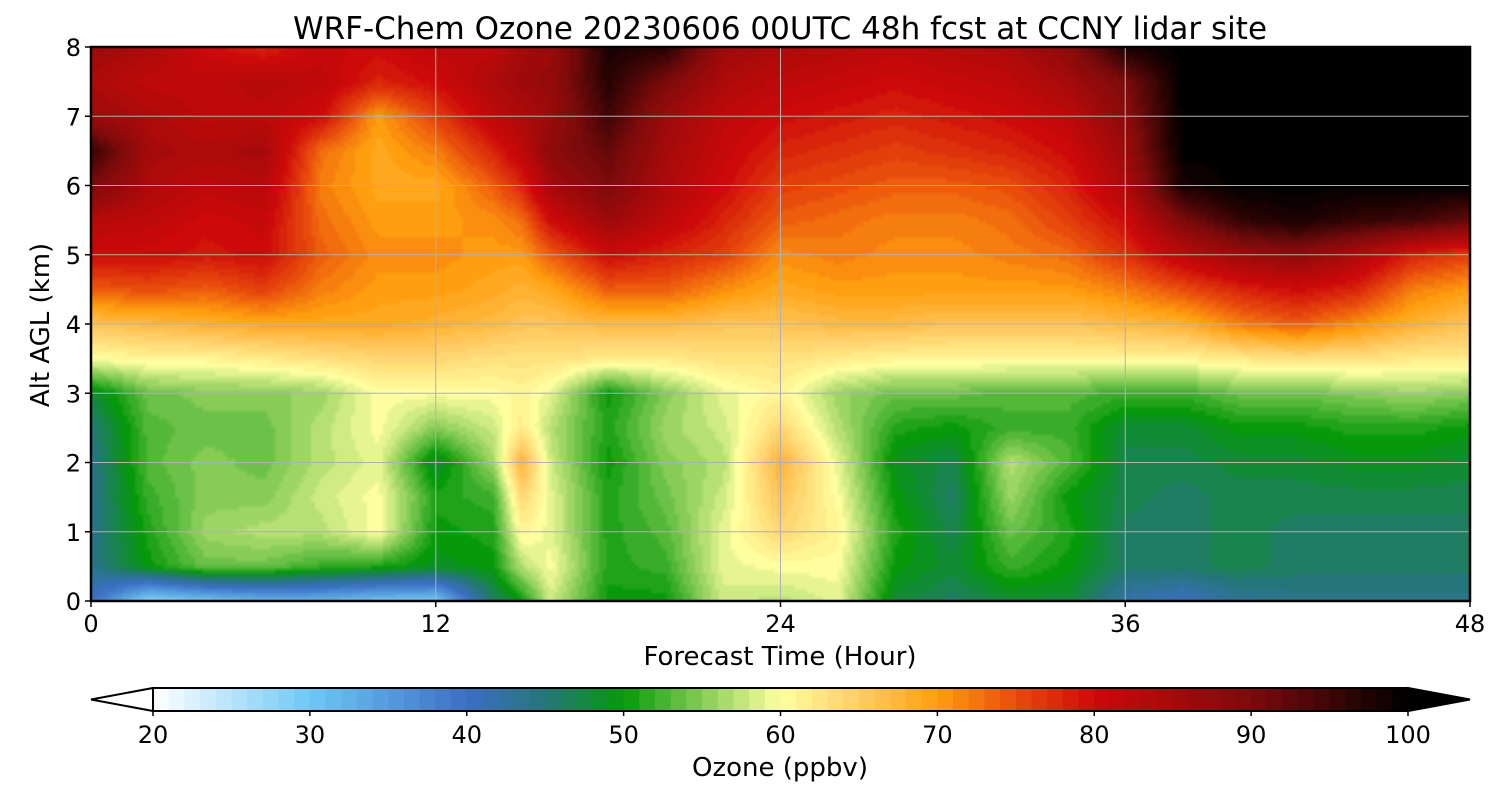 This screenshot has height=800, width=1500. What do you see at coordinates (153, 735) in the screenshot?
I see `colorbar-tick-label: 20` at bounding box center [153, 735].